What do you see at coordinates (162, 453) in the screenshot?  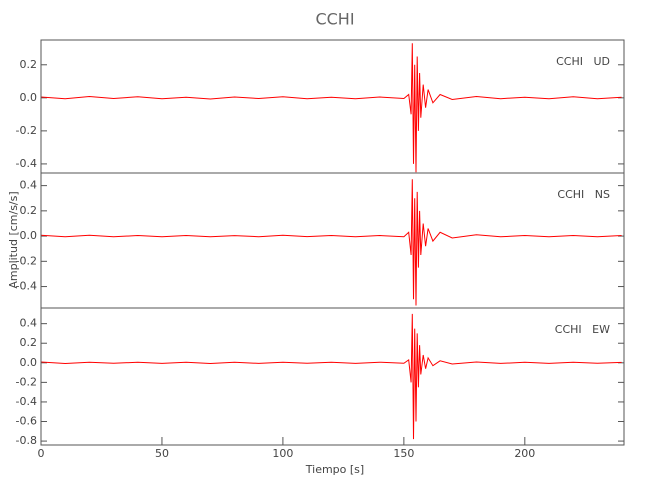 I see `x-tick-label: 50` at bounding box center [162, 453].